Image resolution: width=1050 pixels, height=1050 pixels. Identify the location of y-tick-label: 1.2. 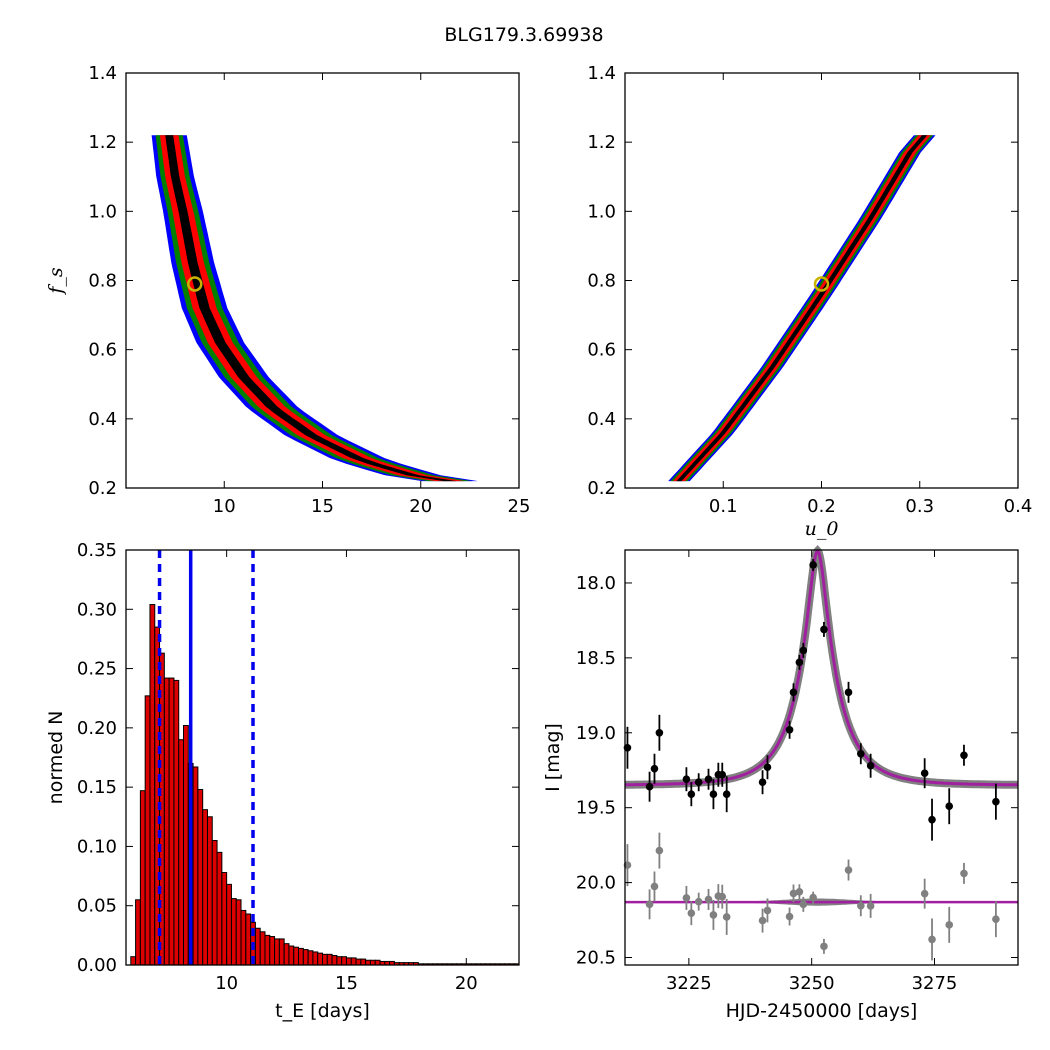
(601, 142).